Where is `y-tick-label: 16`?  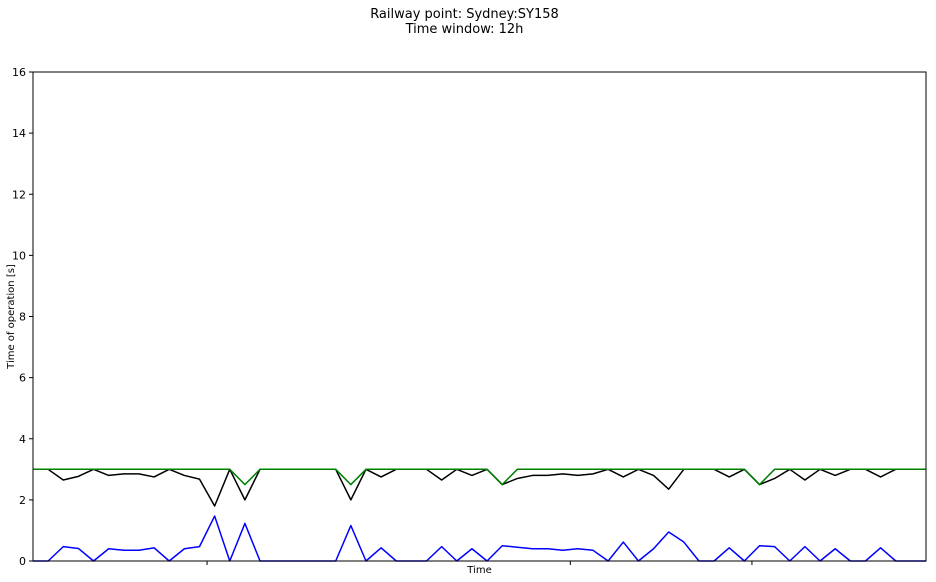
y-tick-label: 16 is located at coordinates (19, 72).